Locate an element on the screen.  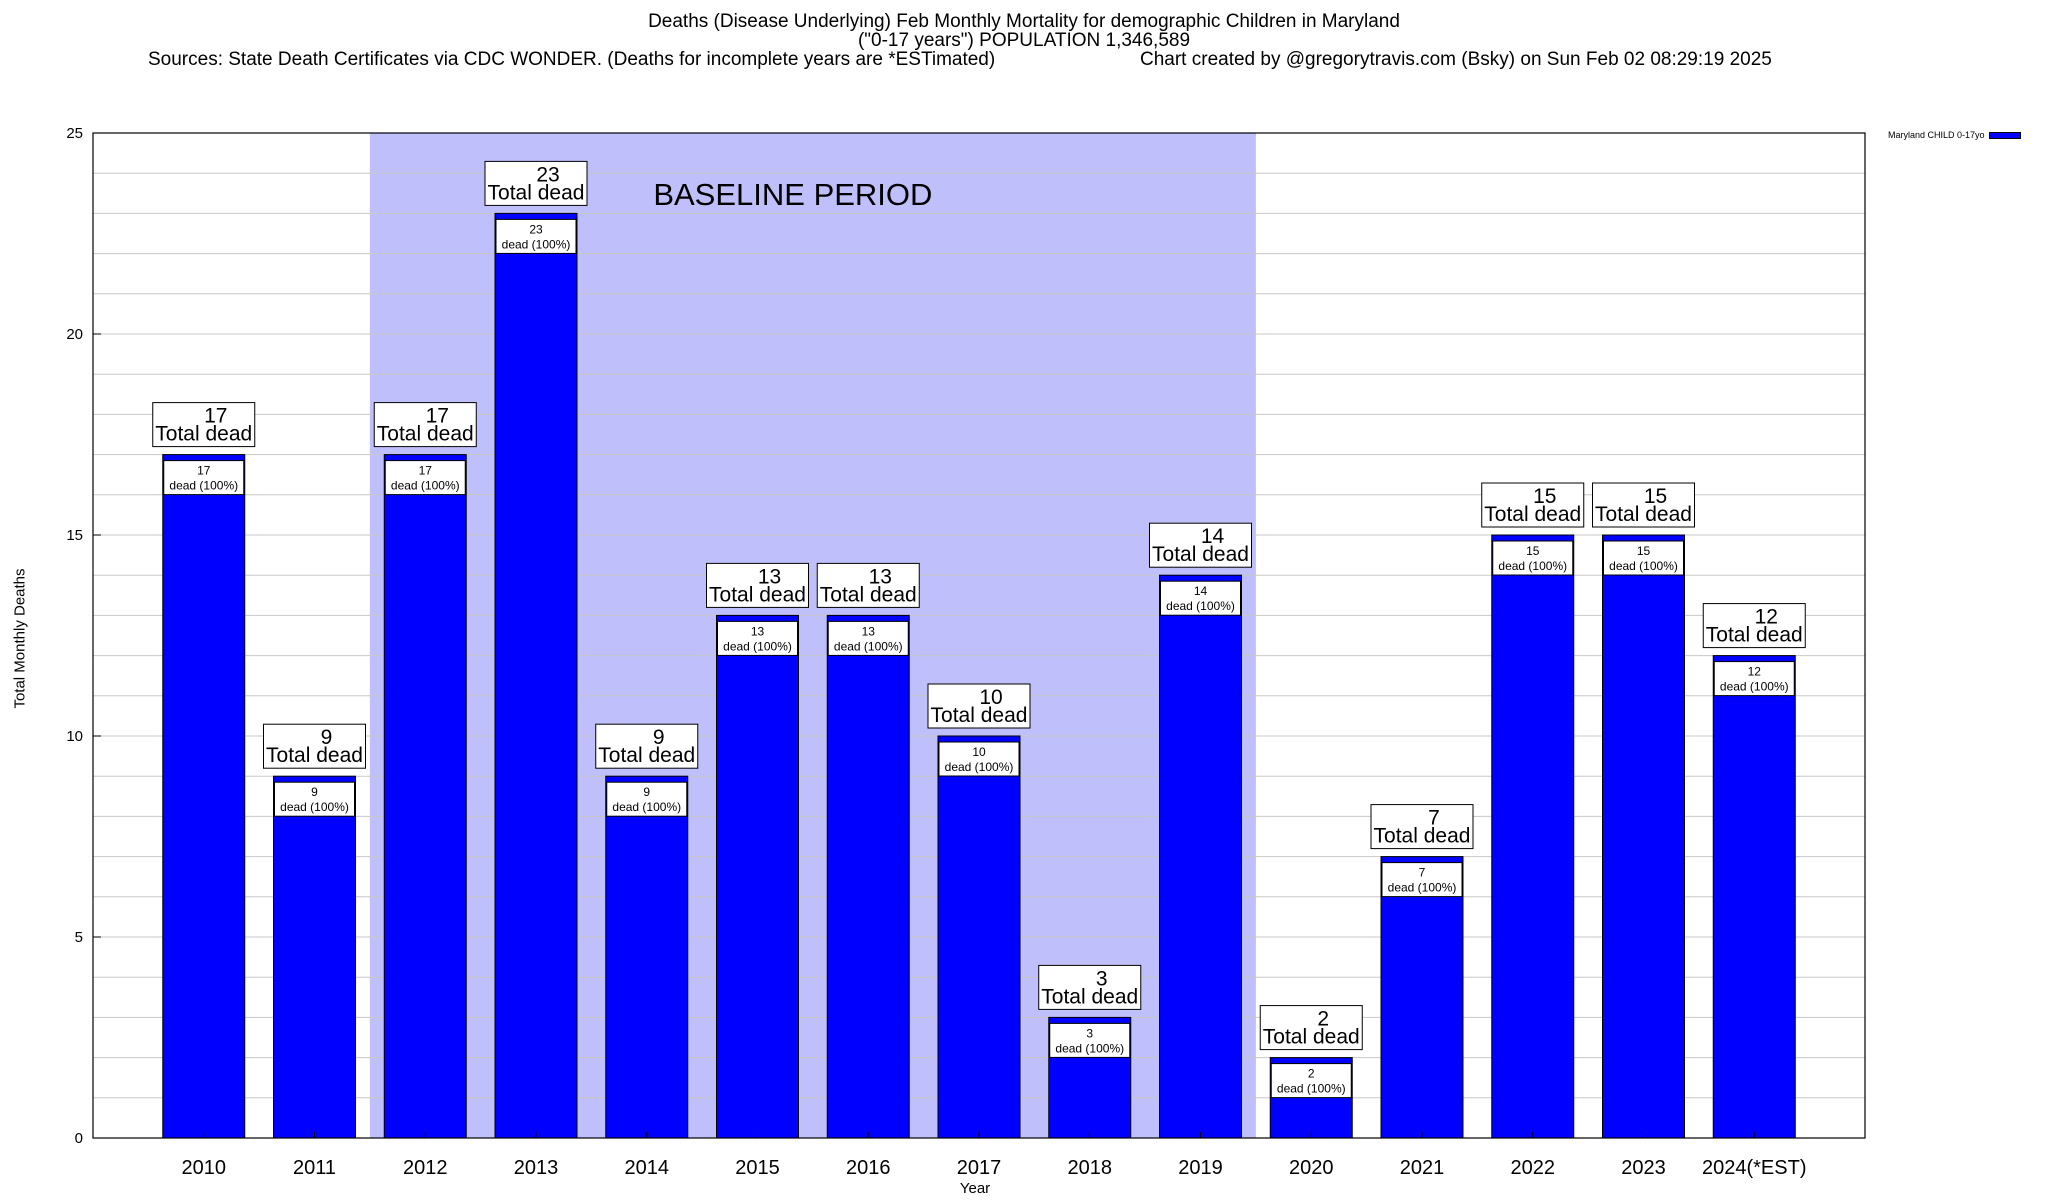
inner-label-value: 12 is located at coordinates (1755, 672).